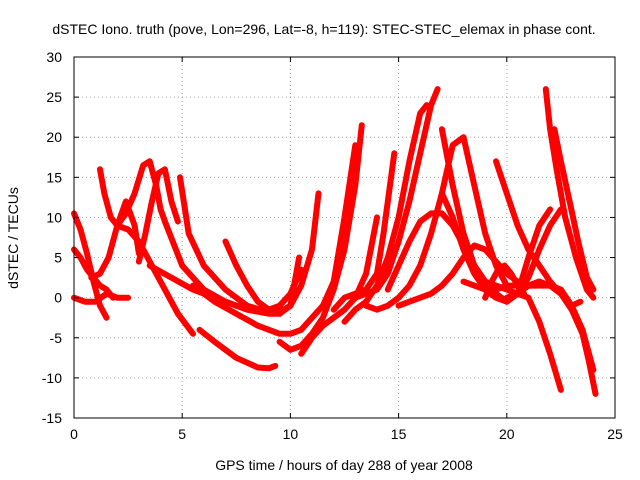  What do you see at coordinates (54, 137) in the screenshot?
I see `y-tick-label: 20` at bounding box center [54, 137].